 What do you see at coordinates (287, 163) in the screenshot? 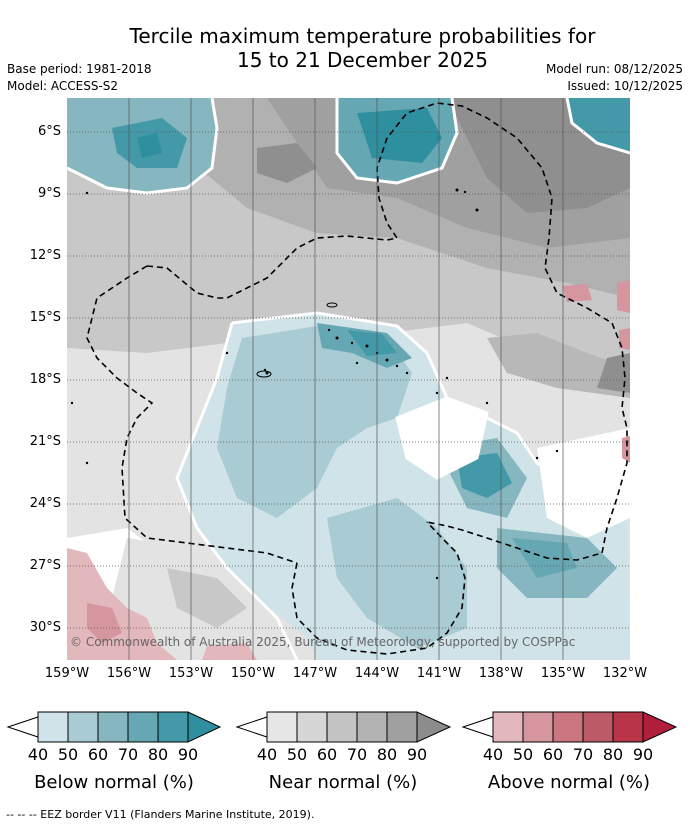
I see `near-normal-patch` at bounding box center [287, 163].